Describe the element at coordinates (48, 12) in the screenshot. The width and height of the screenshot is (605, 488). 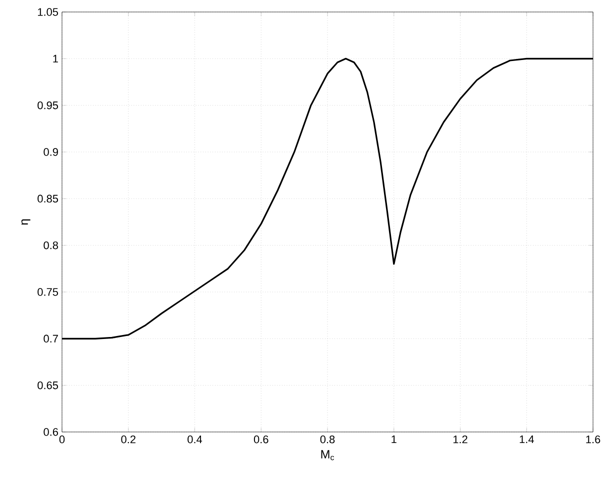
I see `y-tick-label: 1.05` at that location.